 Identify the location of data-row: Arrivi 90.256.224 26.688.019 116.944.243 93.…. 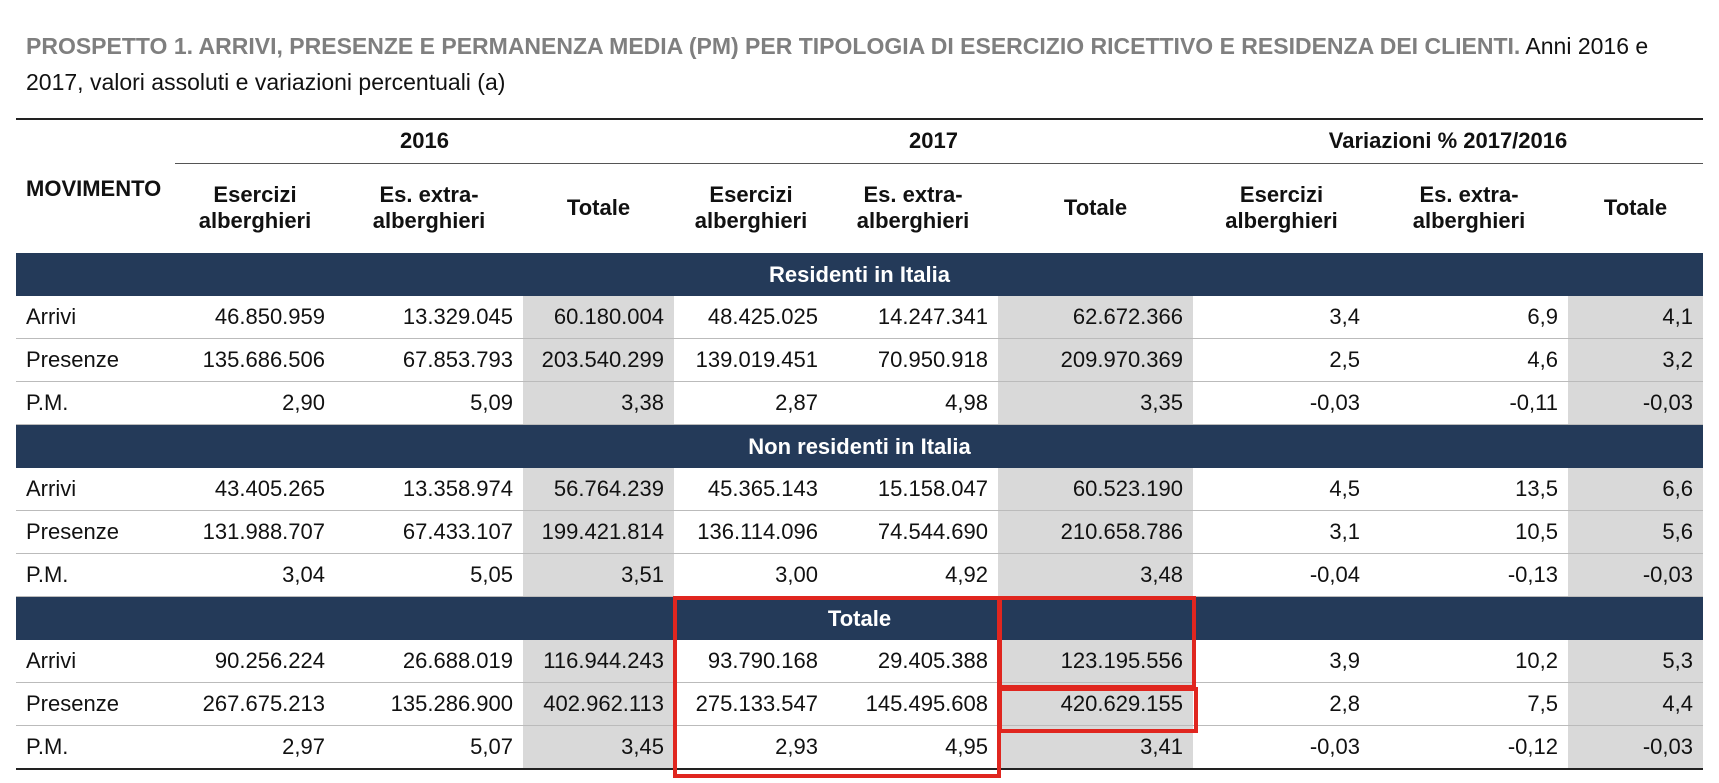
(859, 661).